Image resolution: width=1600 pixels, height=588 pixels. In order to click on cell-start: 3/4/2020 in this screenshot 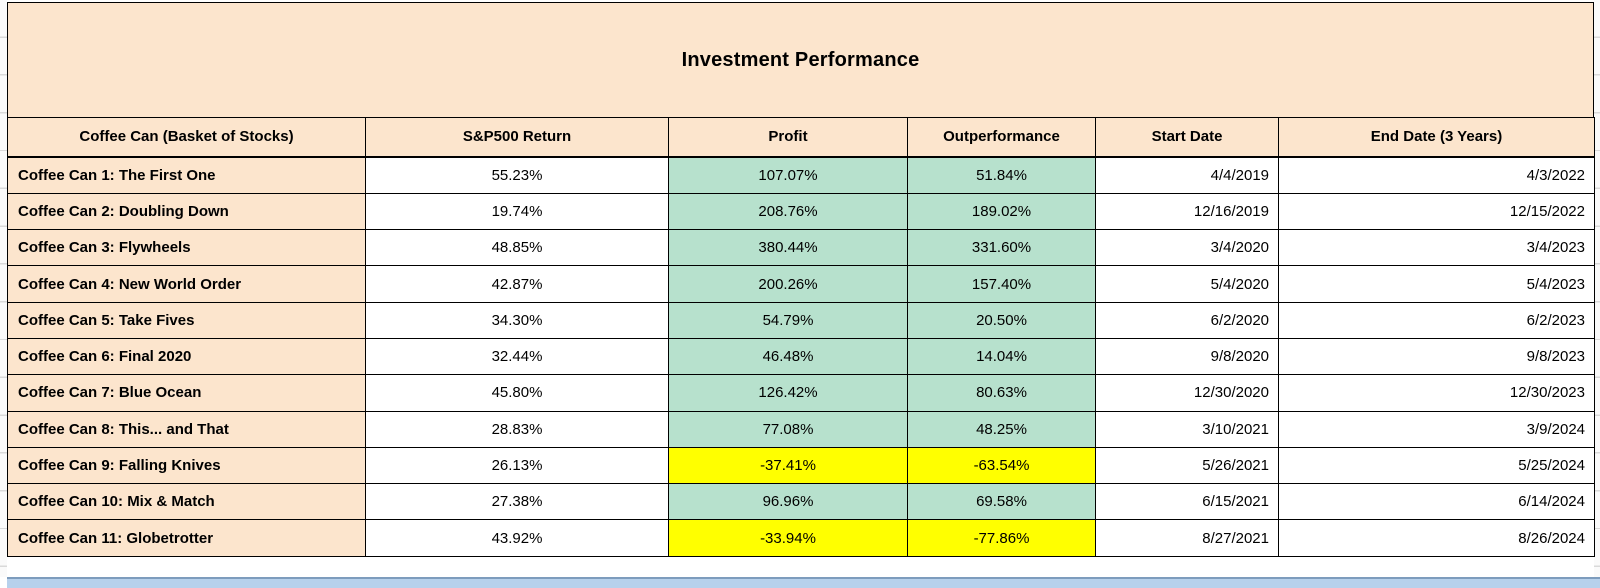, I will do `click(1187, 248)`.